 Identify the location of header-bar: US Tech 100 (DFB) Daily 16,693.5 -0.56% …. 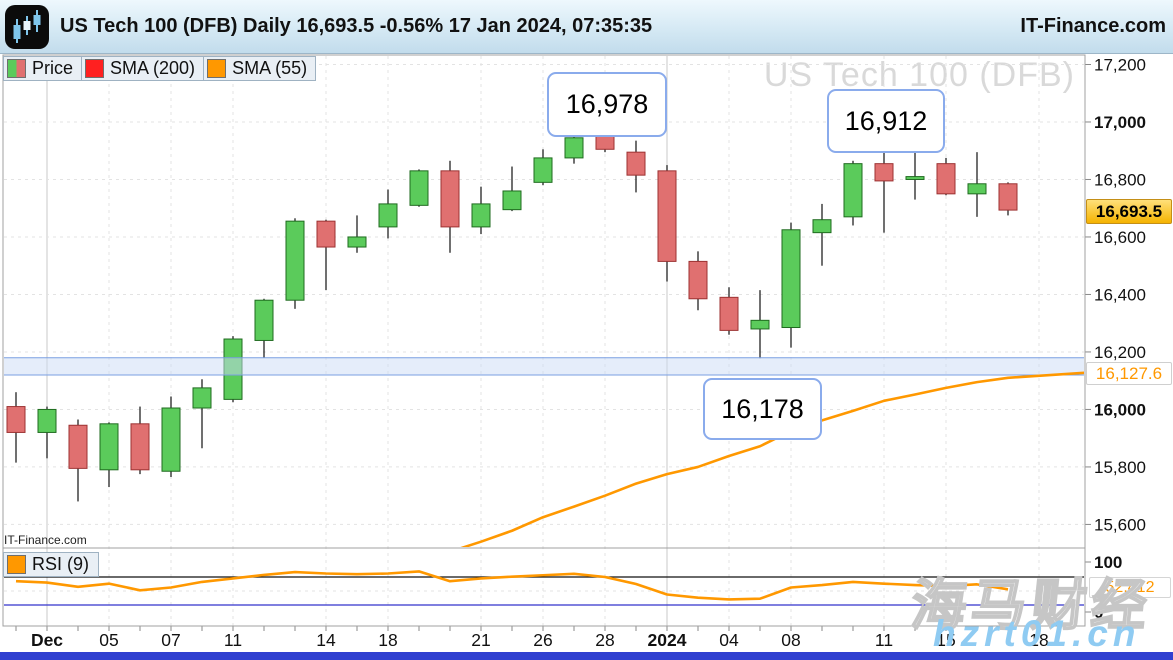
(586, 27).